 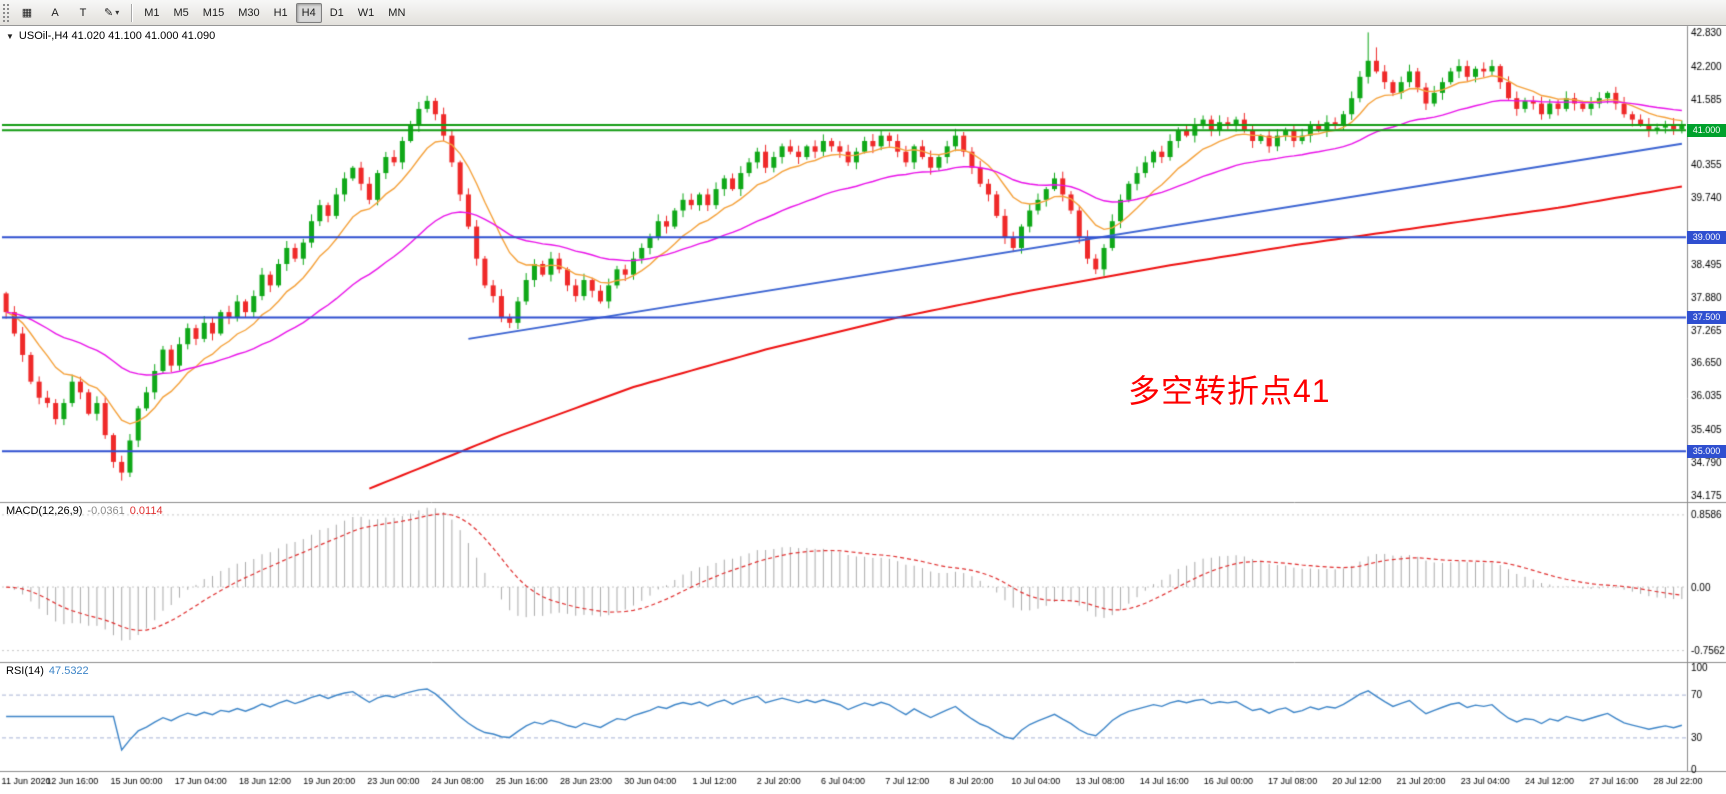 I want to click on price-level-badge: 39.000, so click(x=1706, y=237).